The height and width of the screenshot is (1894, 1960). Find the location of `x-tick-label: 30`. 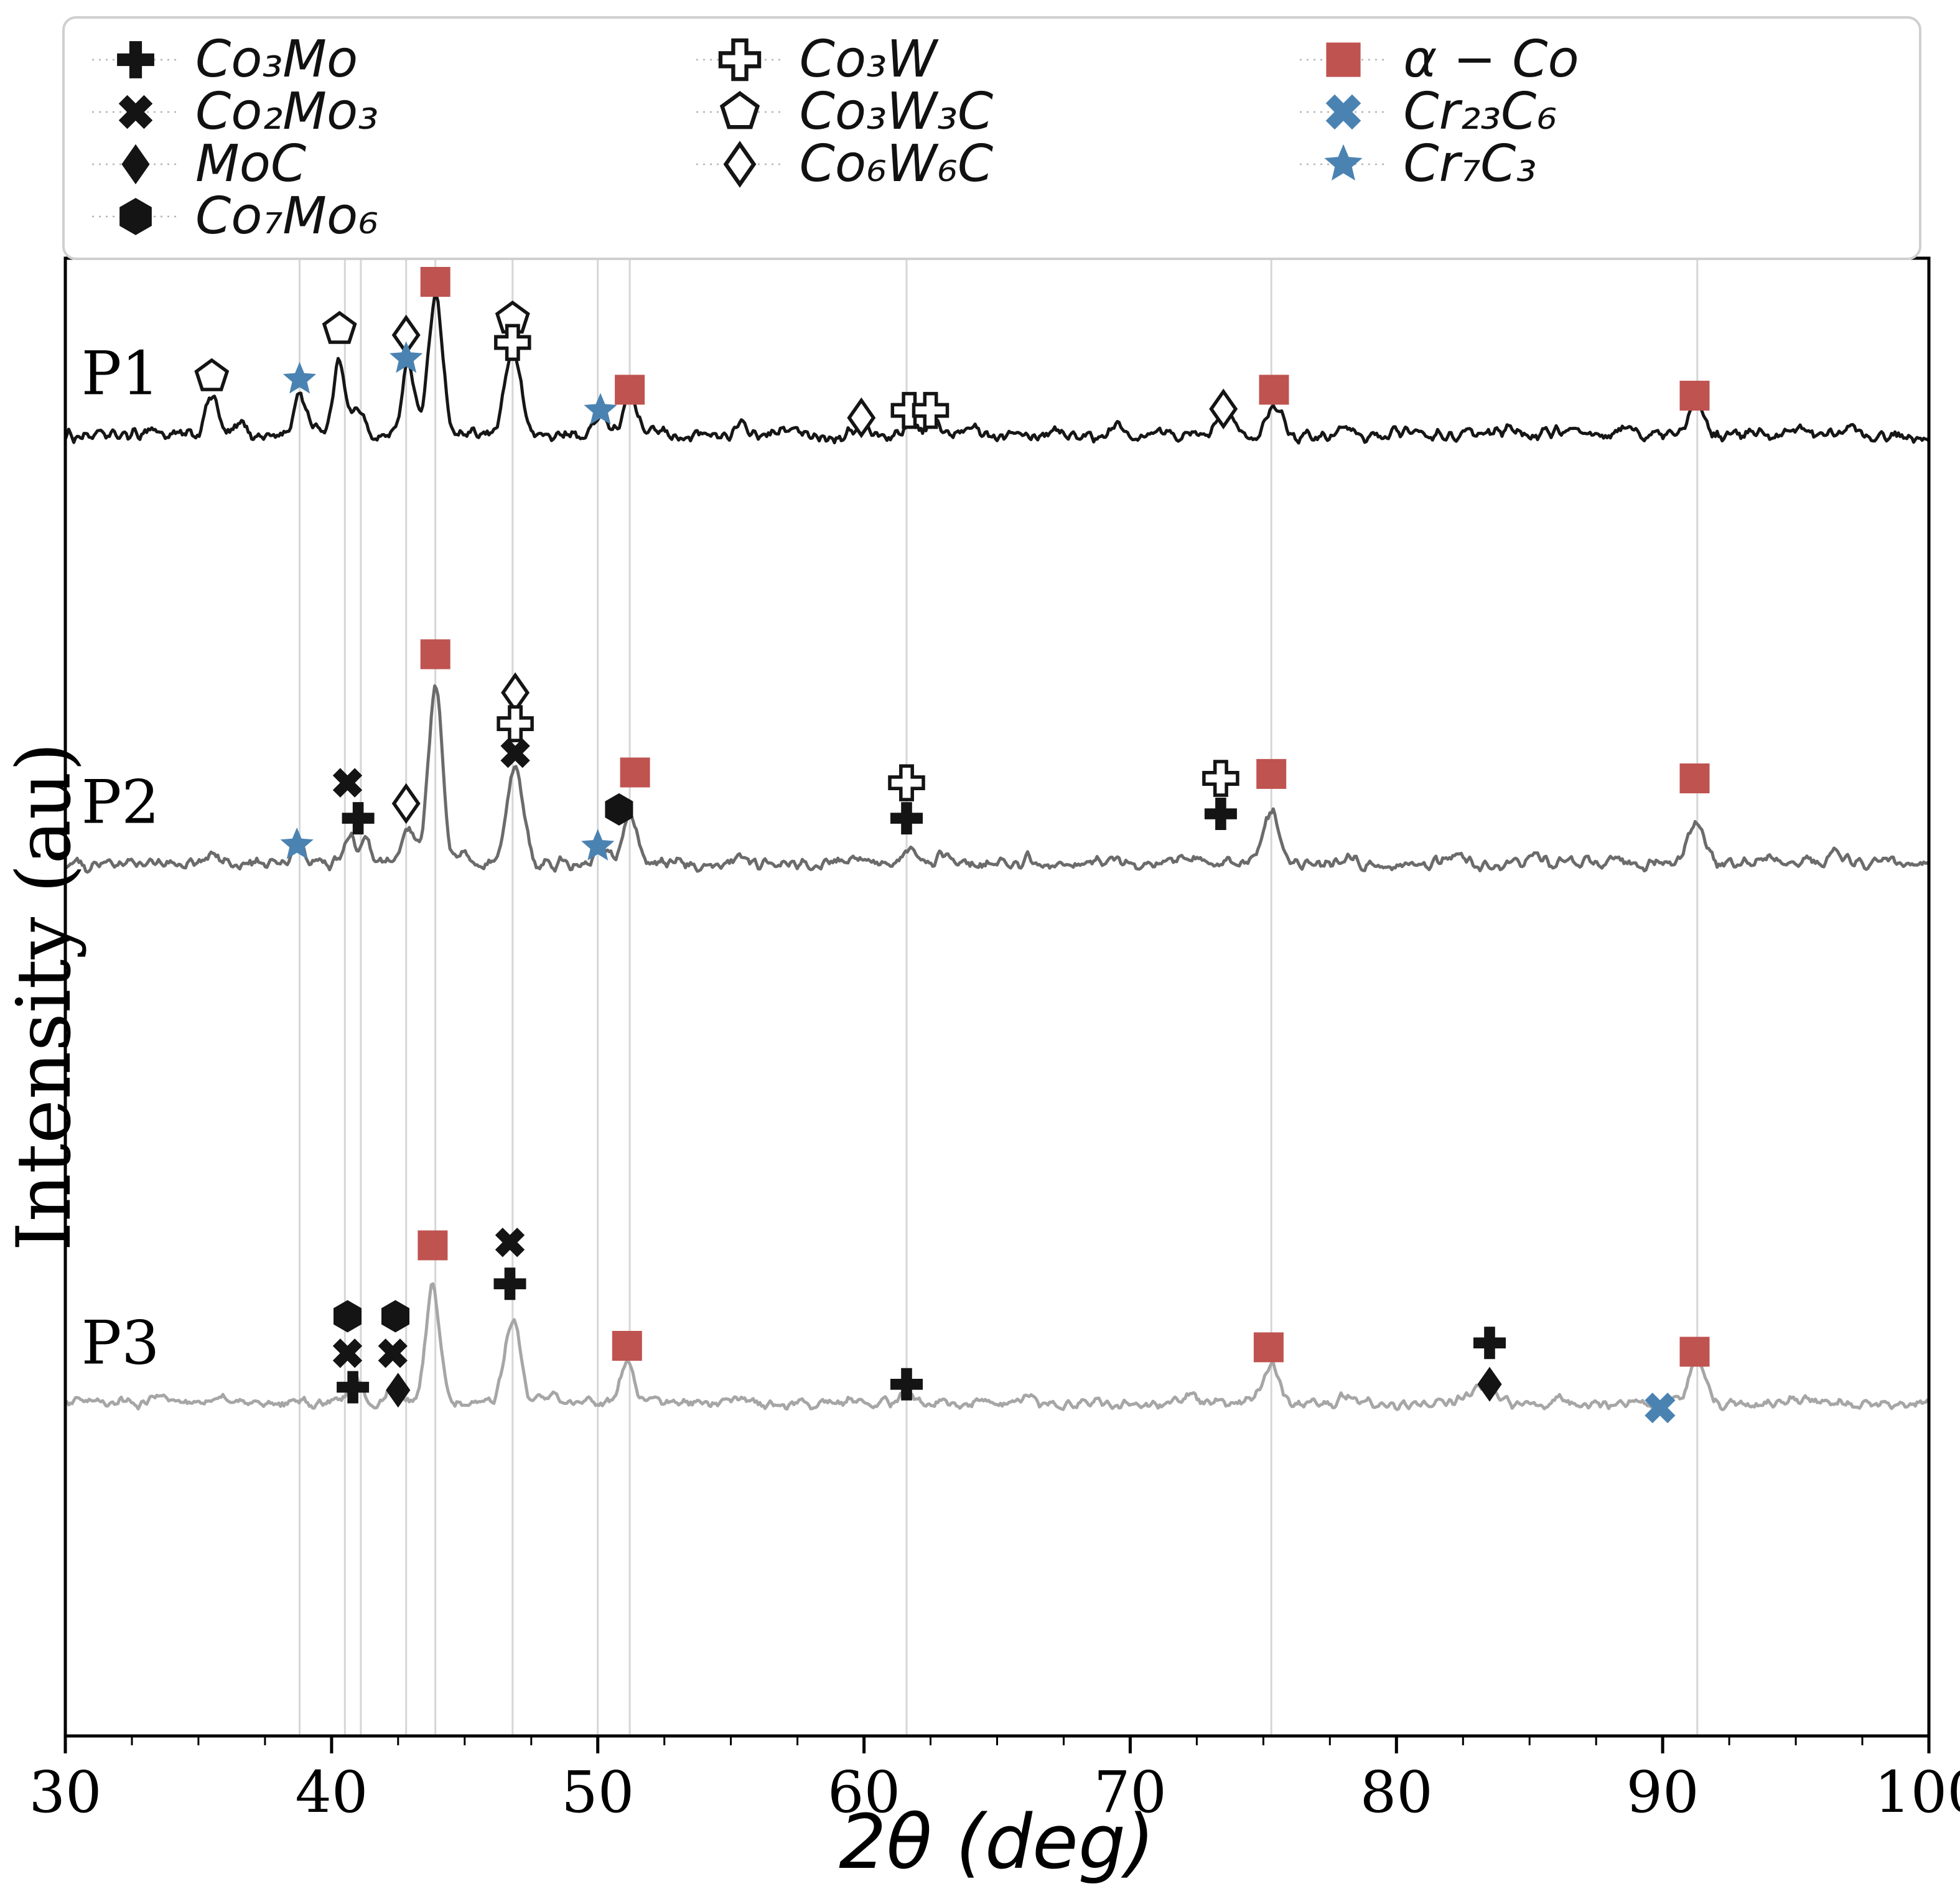

x-tick-label: 30 is located at coordinates (65, 1792).